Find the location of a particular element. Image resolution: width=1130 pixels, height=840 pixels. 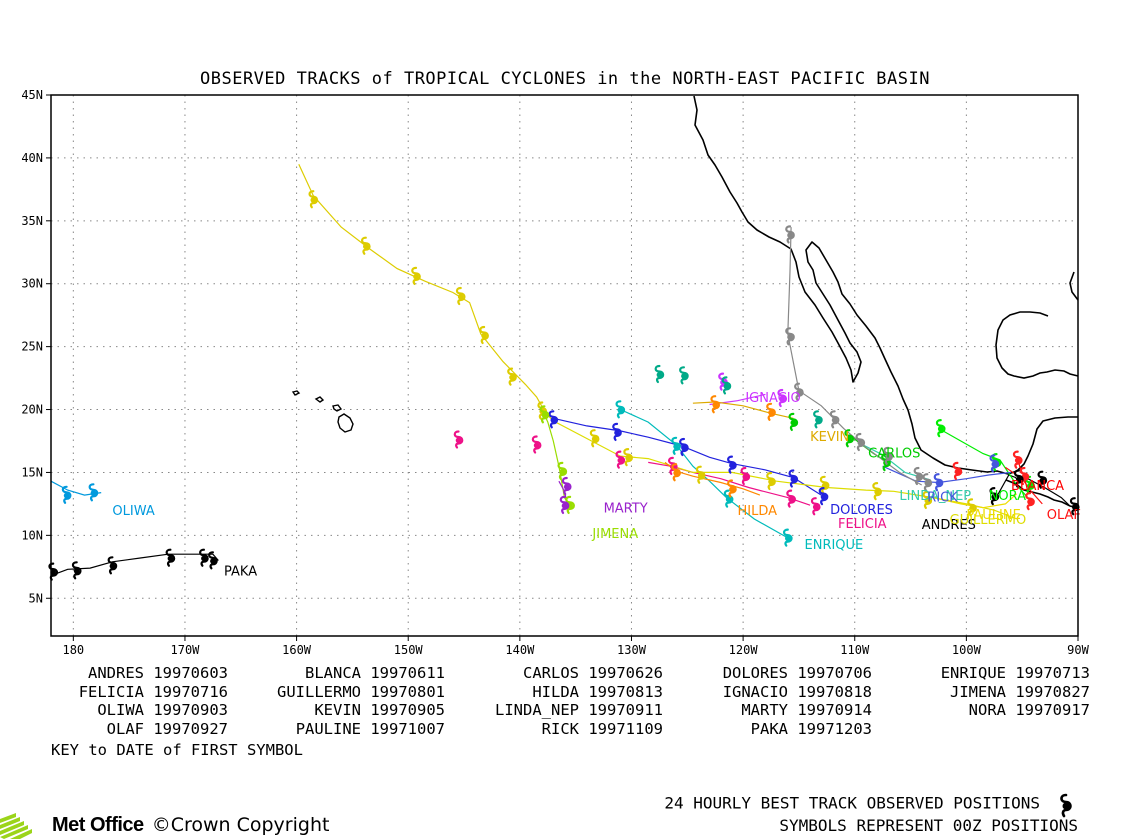

logo-text: Met Office is located at coordinates (98, 824).